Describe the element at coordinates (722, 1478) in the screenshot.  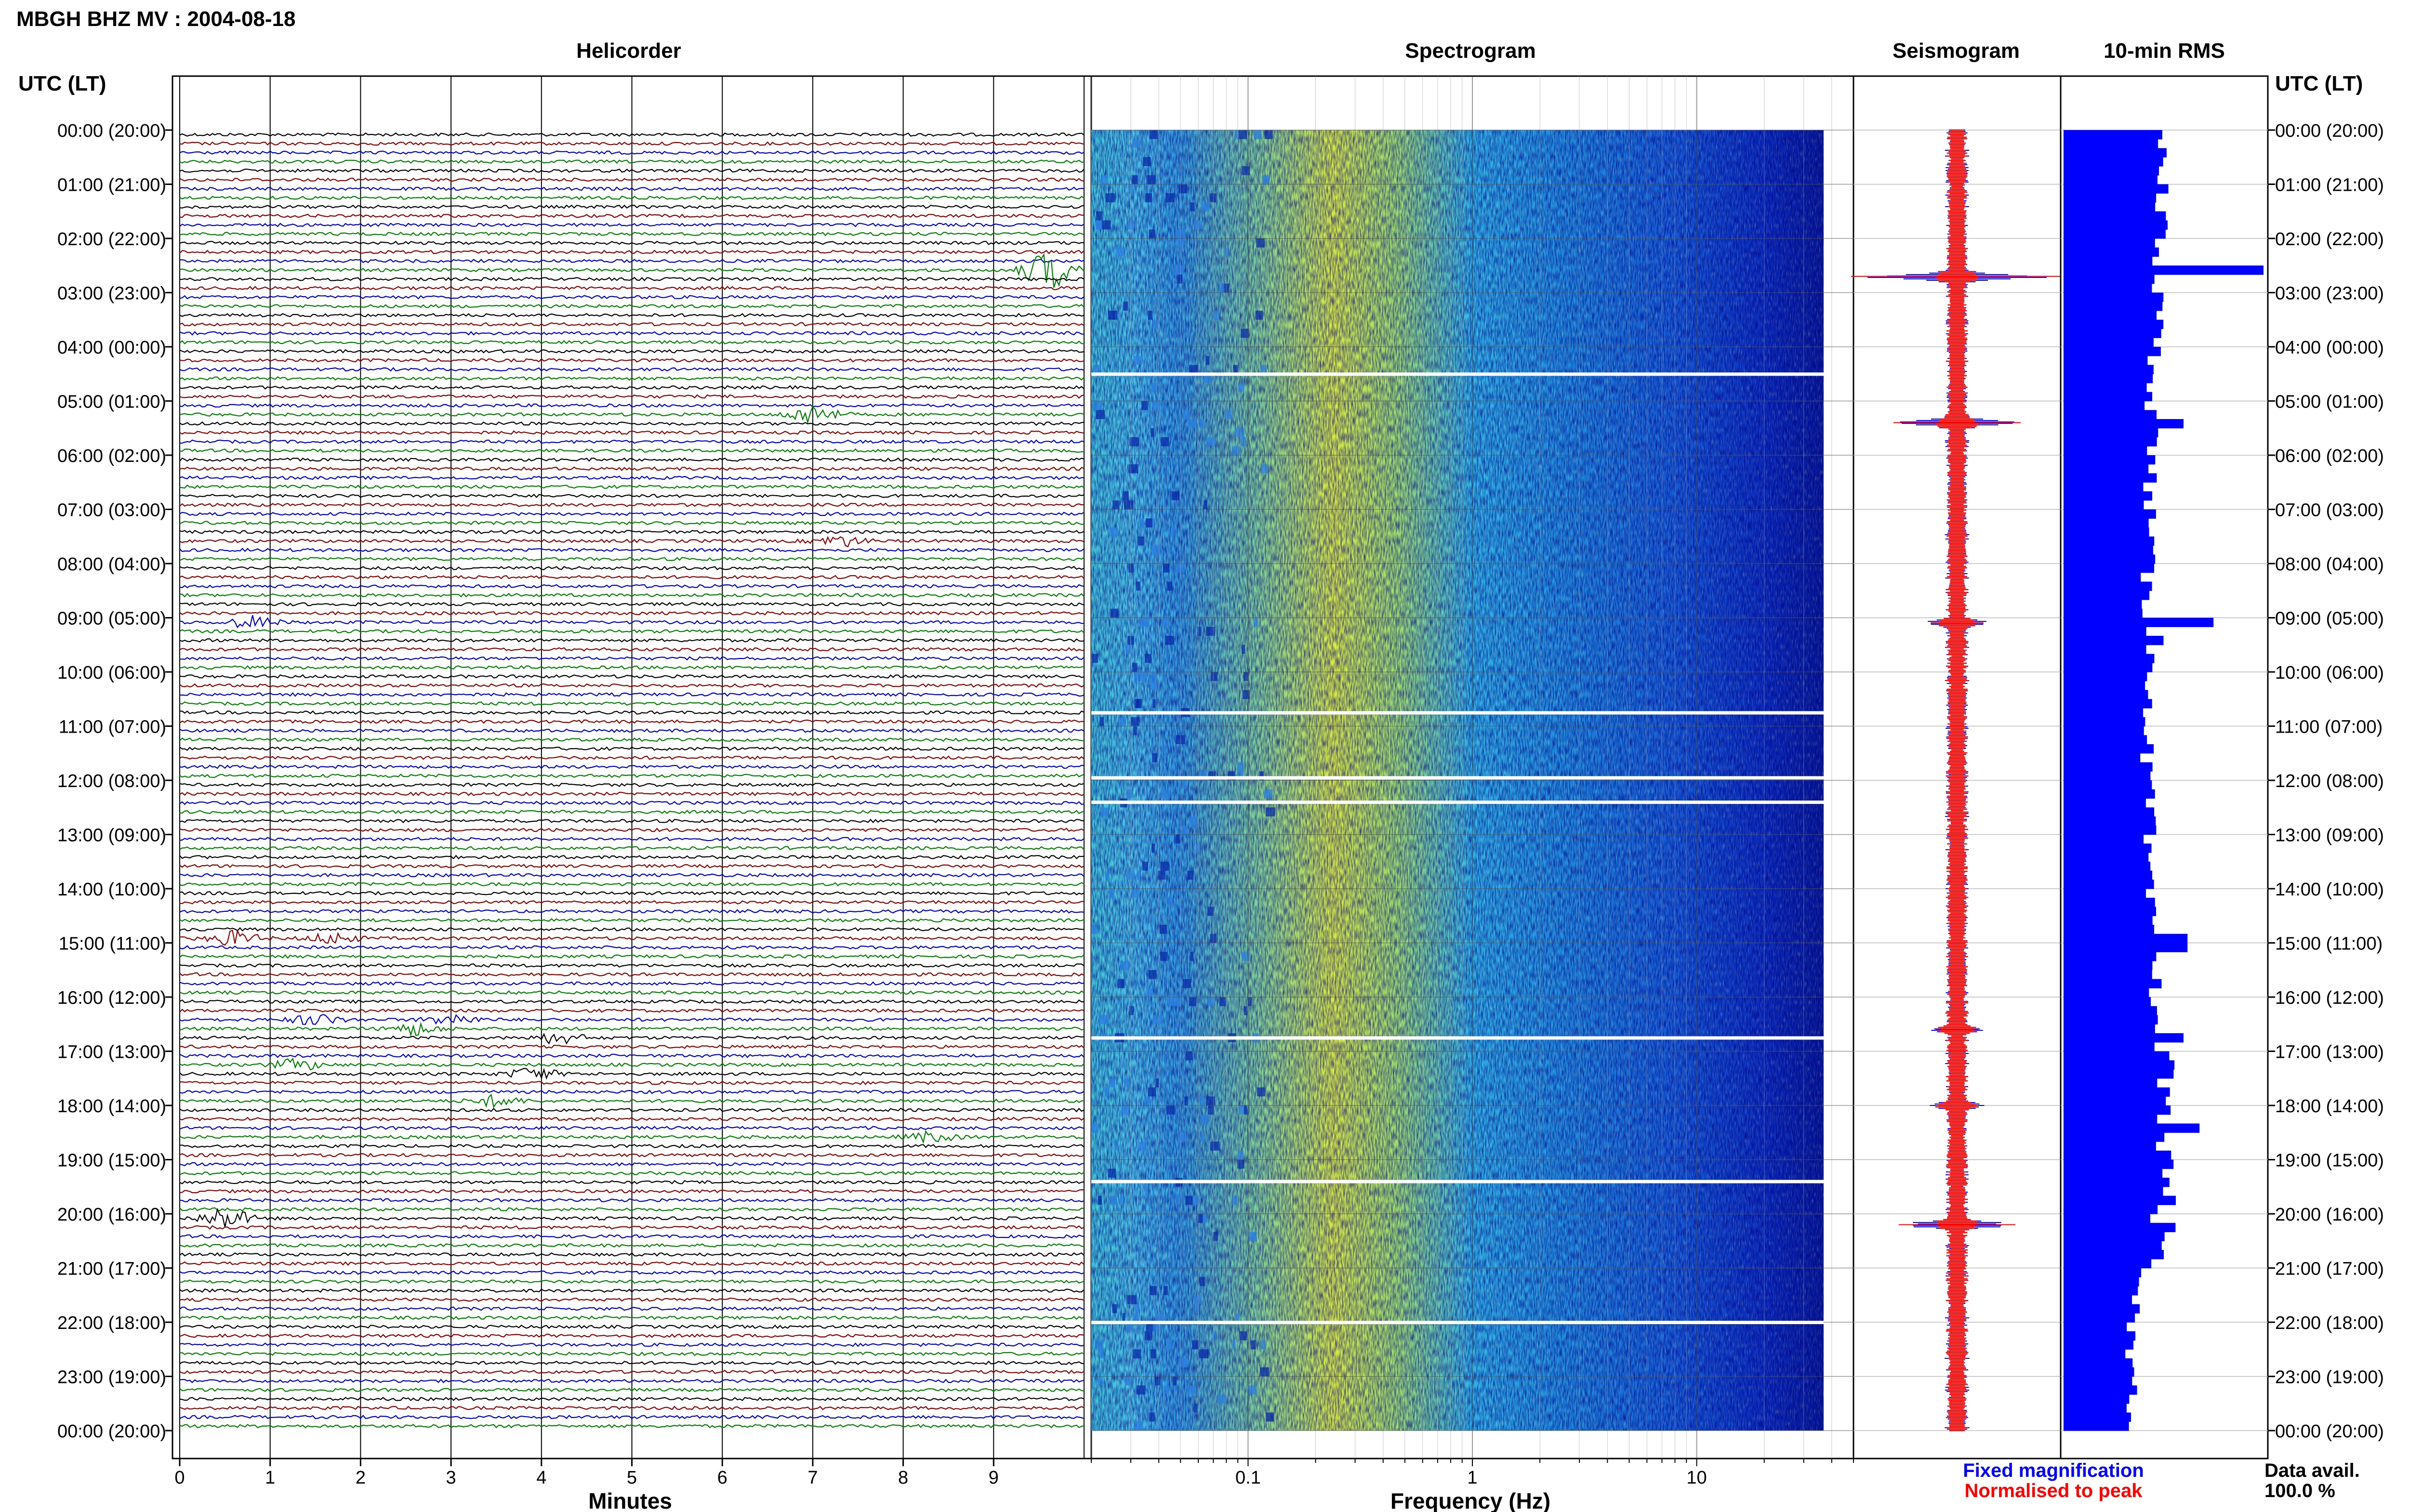
I see `minute-tick-label: 6` at that location.